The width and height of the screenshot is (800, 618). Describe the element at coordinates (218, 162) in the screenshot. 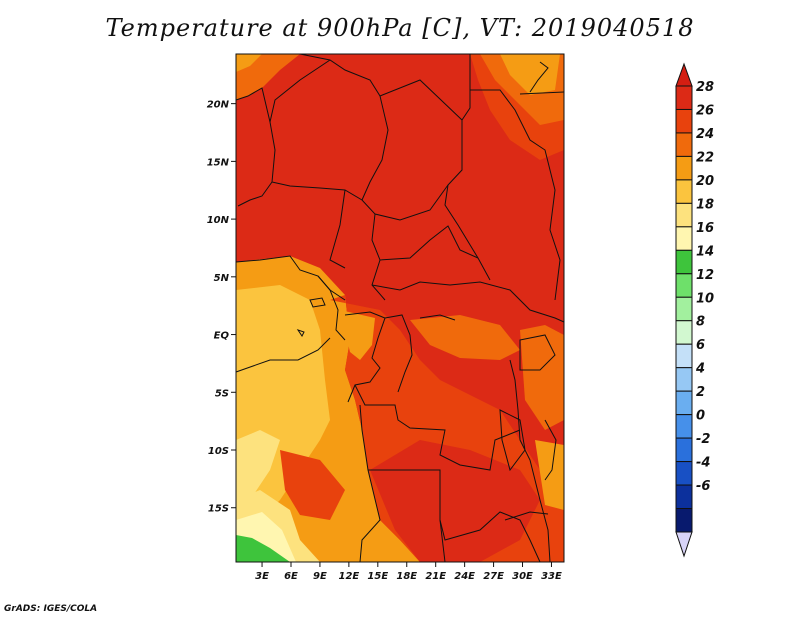

I see `lat-tick-label: 15N` at that location.